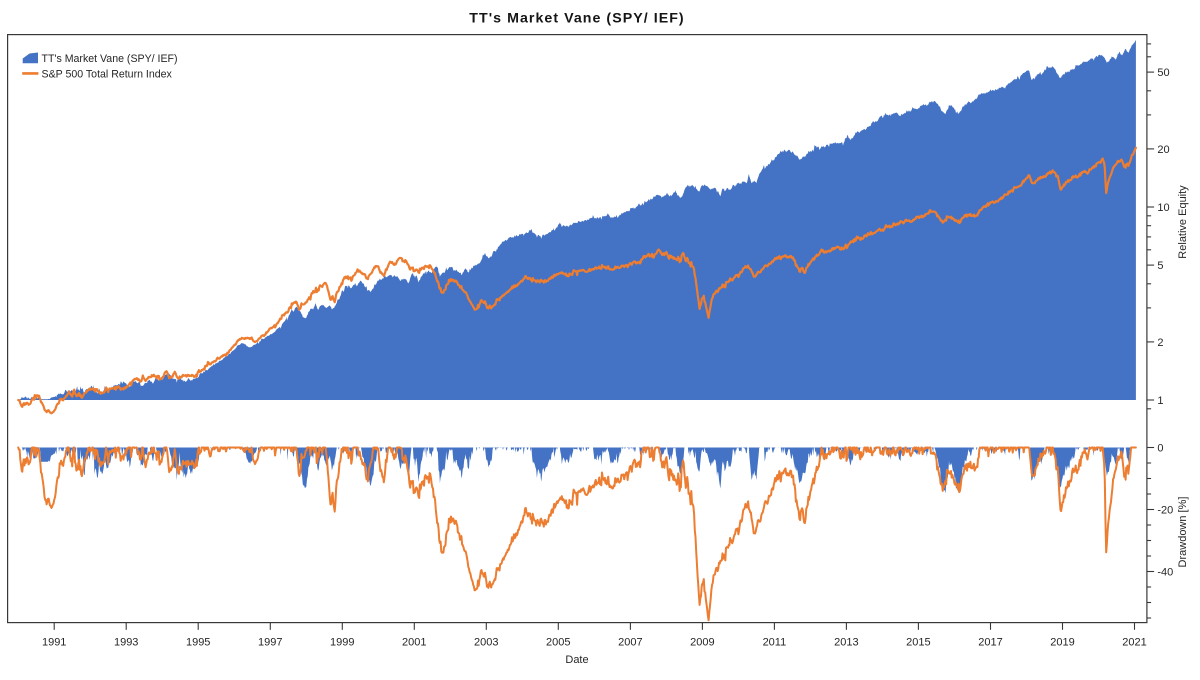 Image resolution: width=1200 pixels, height=680 pixels. I want to click on svg-text: 2, so click(1160, 343).